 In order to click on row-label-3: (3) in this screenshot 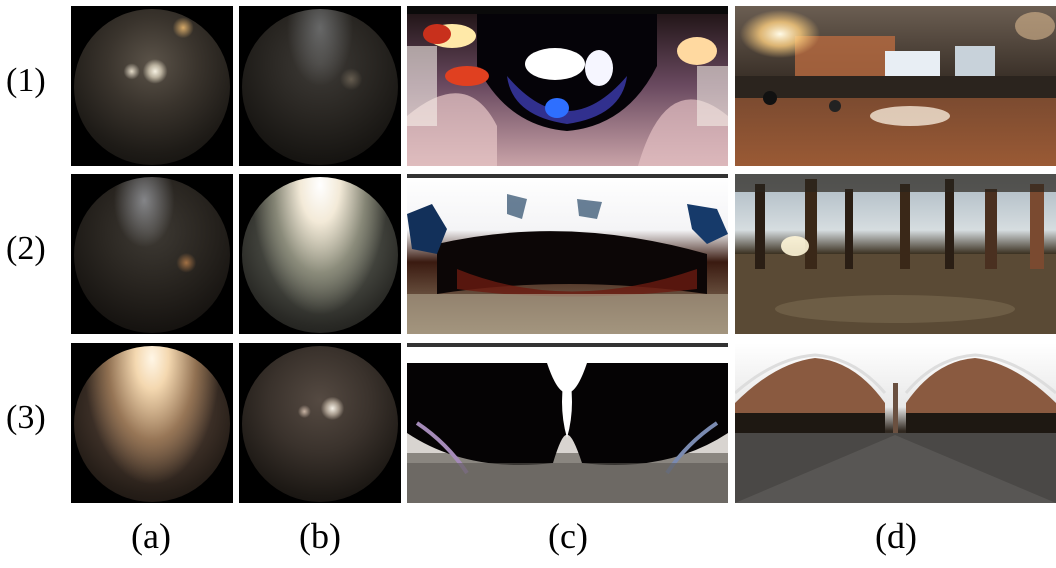, I will do `click(32, 418)`.